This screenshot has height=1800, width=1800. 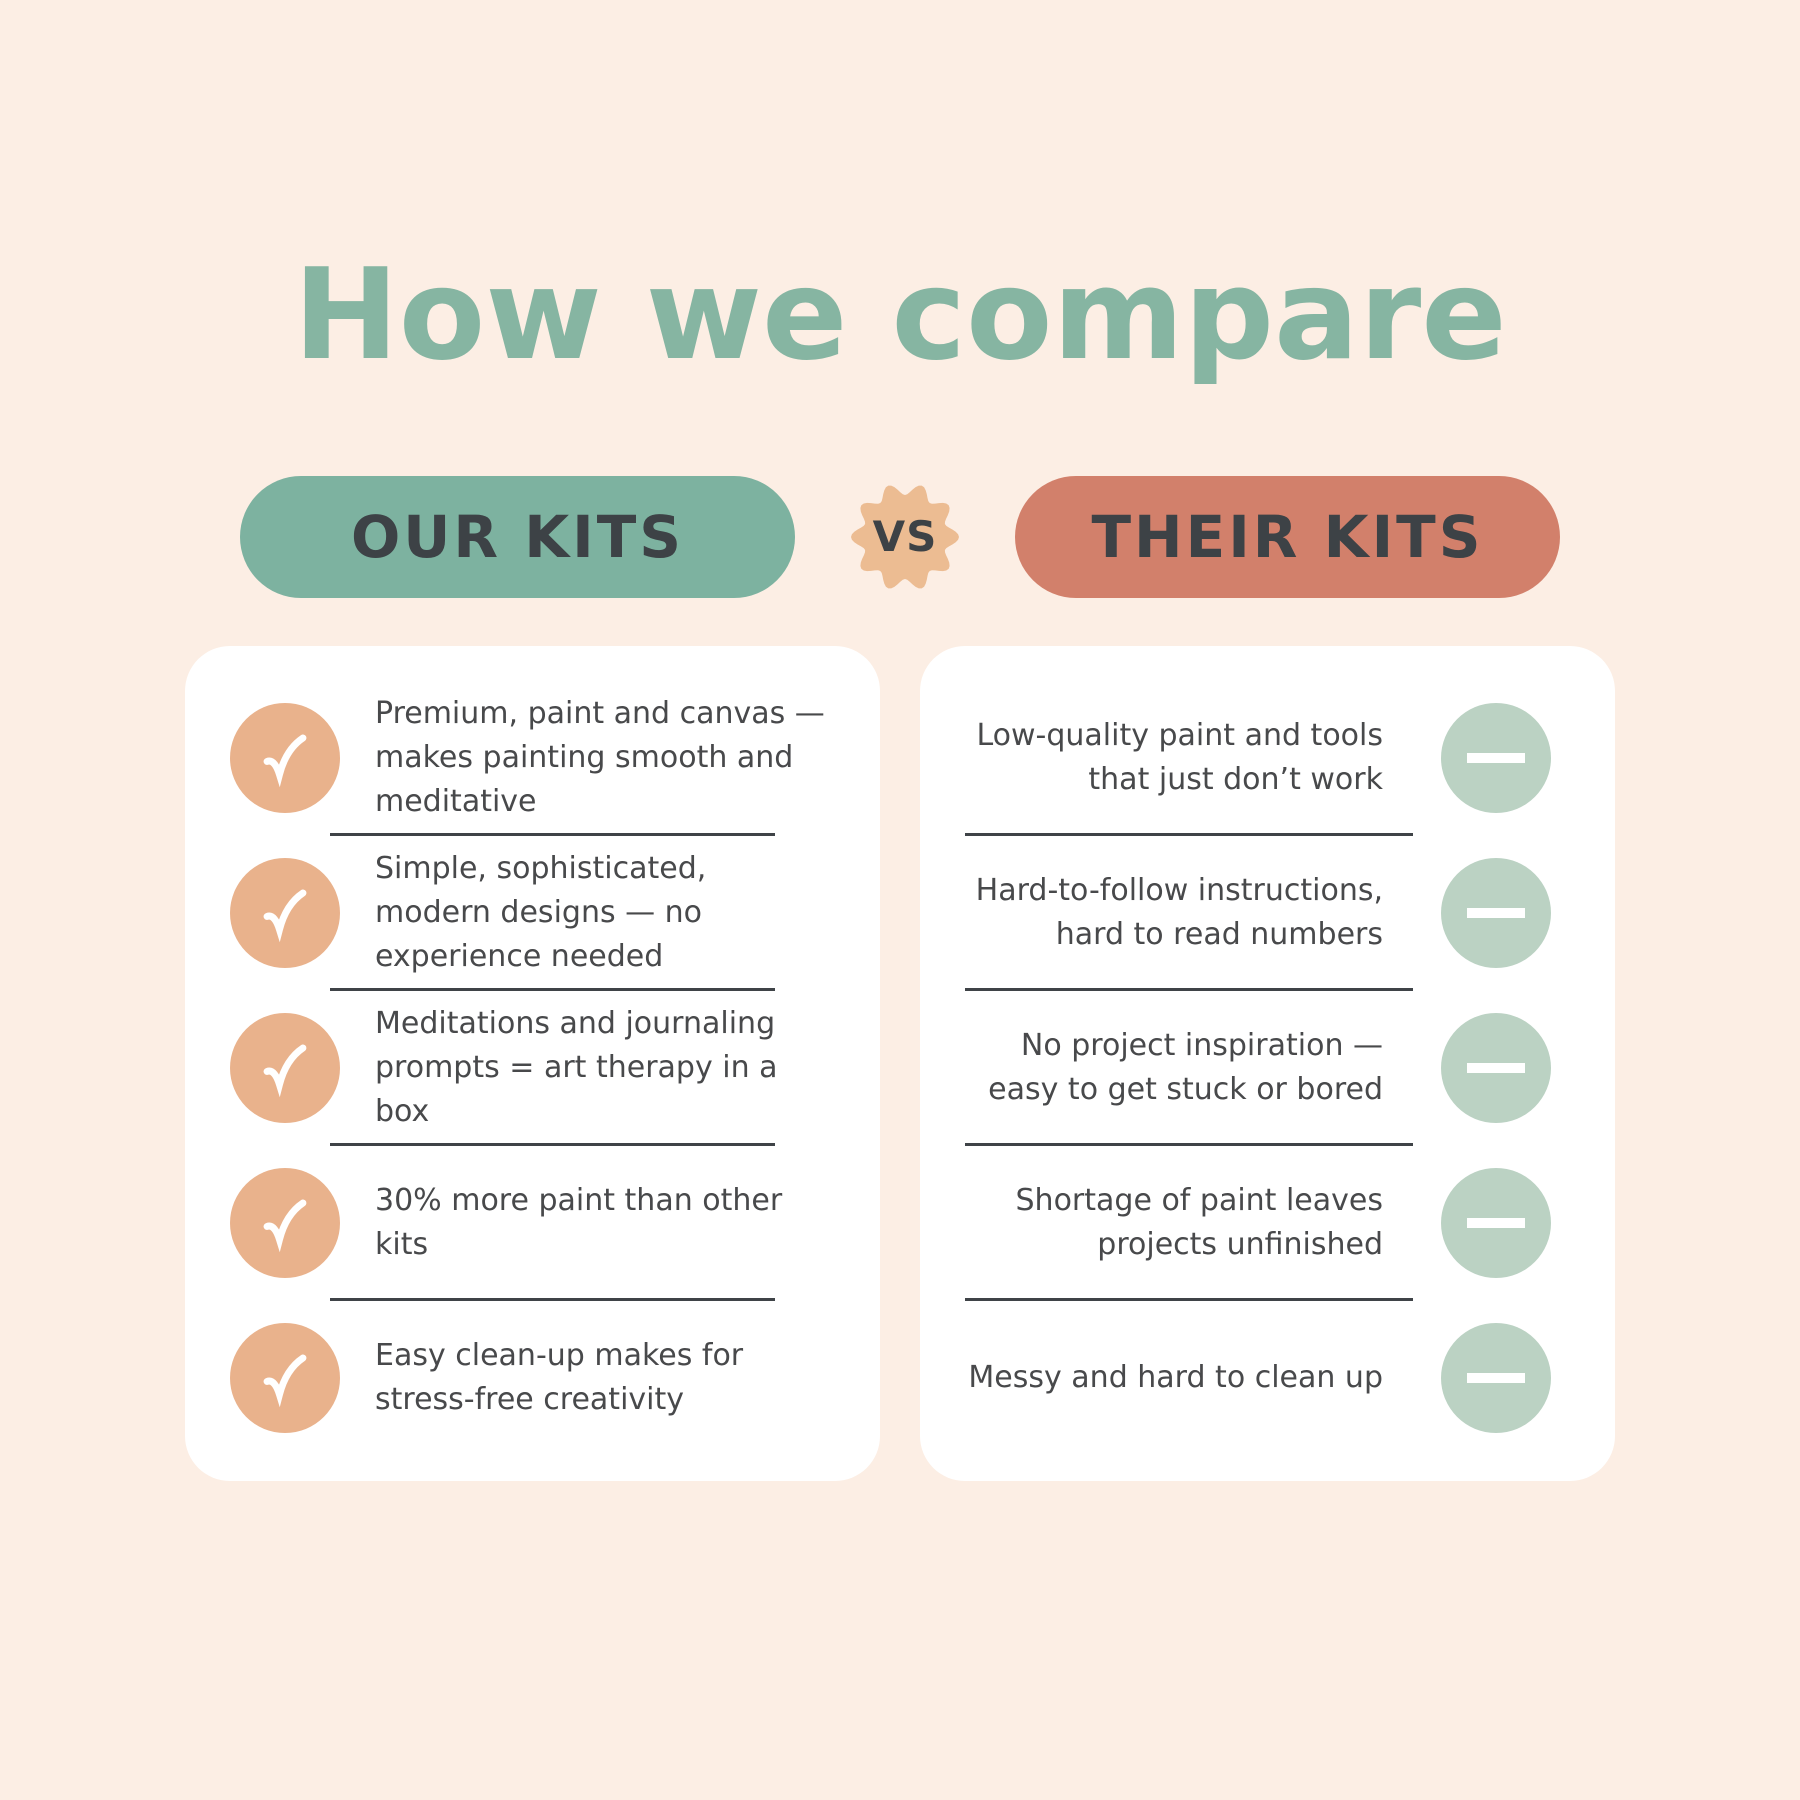 What do you see at coordinates (900, 314) in the screenshot?
I see `page-title: How we compare` at bounding box center [900, 314].